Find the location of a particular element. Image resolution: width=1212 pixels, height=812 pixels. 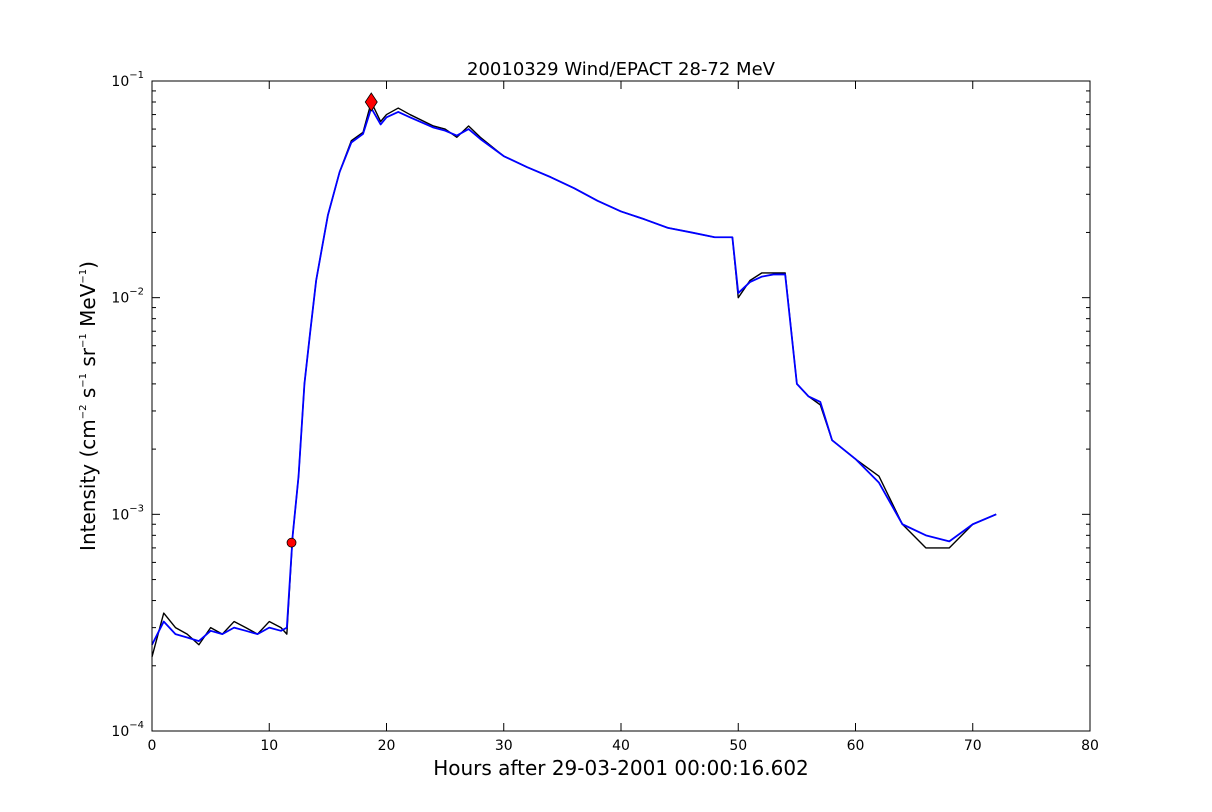

y-axis-label-suffix: ) is located at coordinates (88, 265).